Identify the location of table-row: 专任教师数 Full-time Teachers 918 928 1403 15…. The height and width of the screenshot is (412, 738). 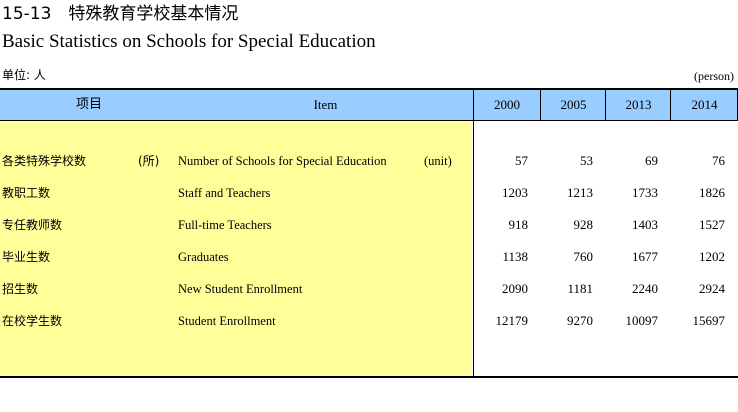
(369, 225).